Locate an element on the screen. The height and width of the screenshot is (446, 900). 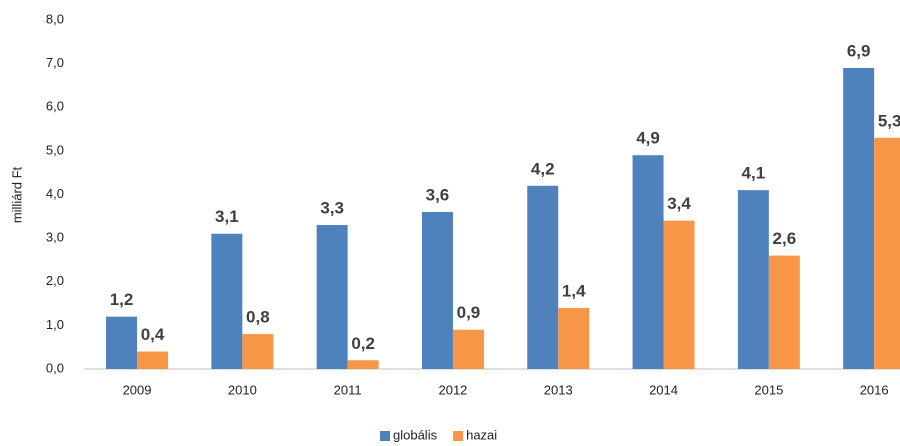
y-tick-label: 6,0 is located at coordinates (55, 106).